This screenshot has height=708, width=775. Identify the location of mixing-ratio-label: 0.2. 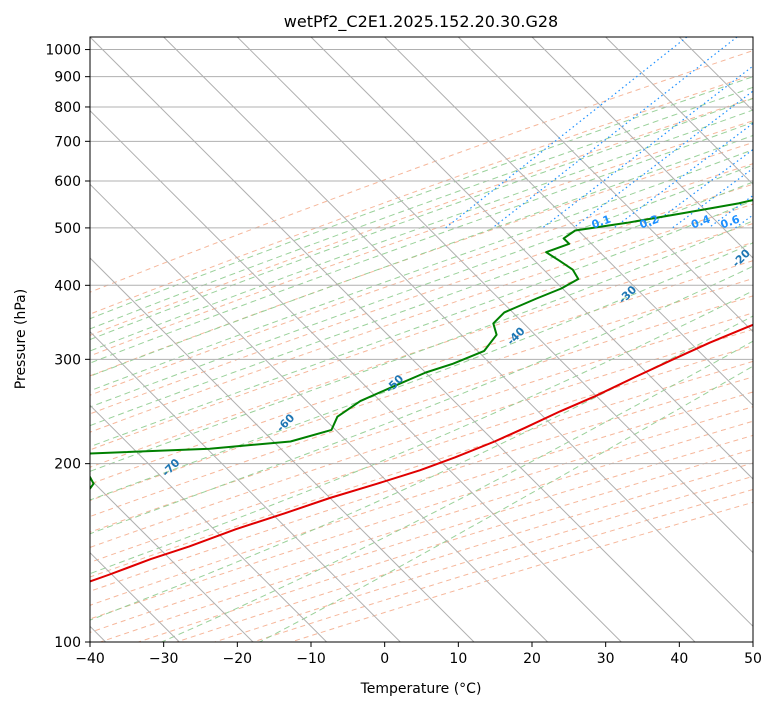
(649, 222).